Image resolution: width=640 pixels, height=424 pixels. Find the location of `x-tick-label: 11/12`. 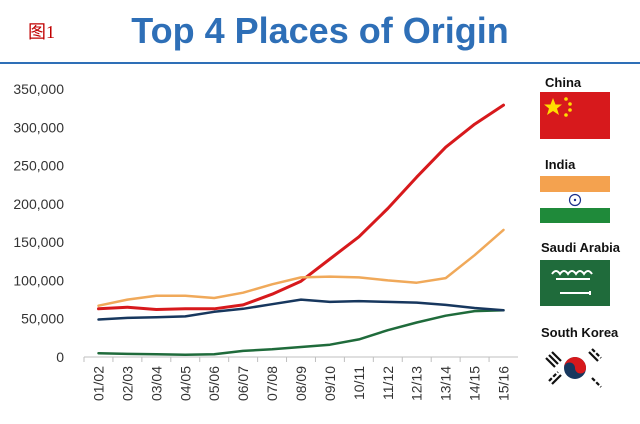

x-tick-label: 11/12 is located at coordinates (388, 383).